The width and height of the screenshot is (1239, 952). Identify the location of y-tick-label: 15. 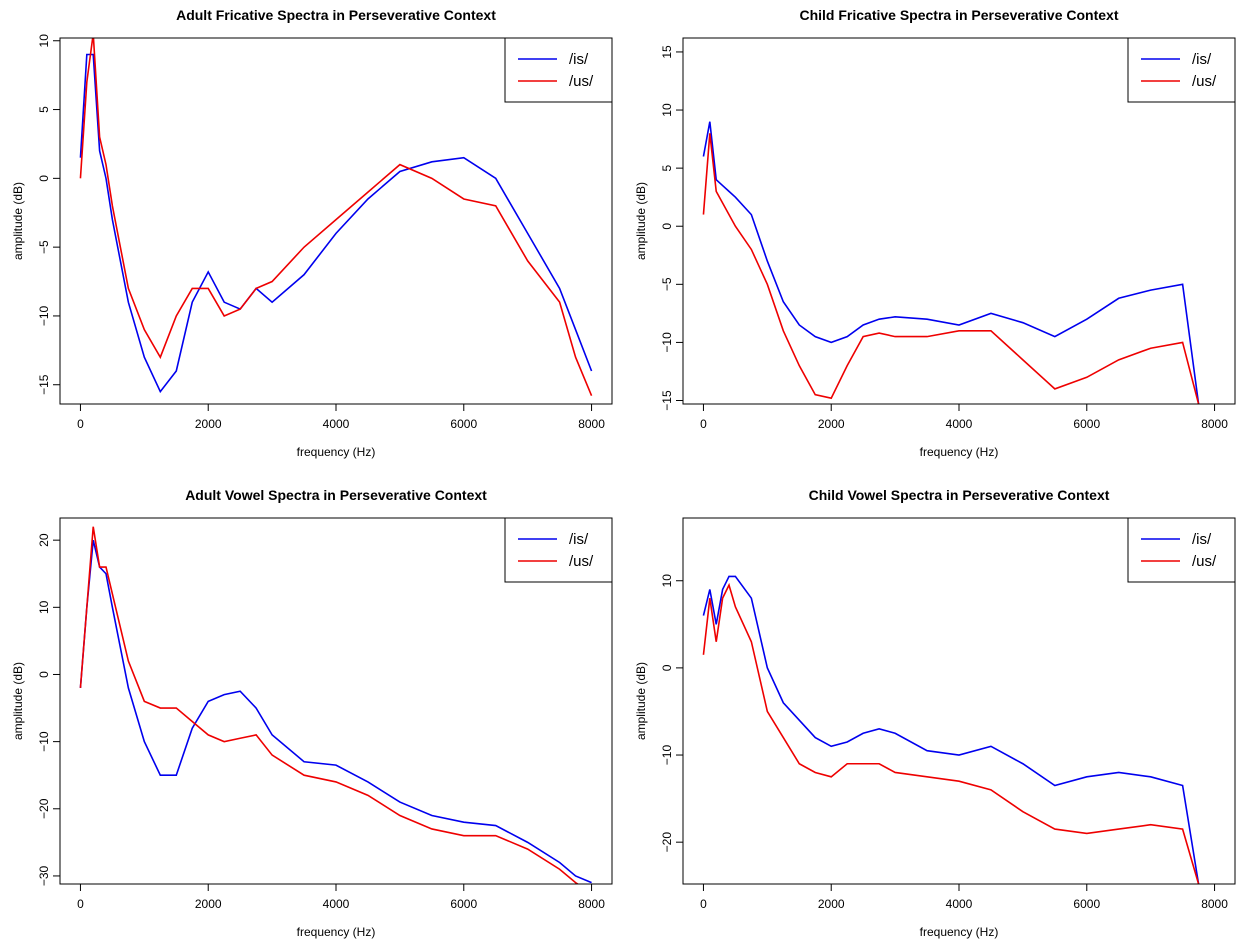
(667, 52).